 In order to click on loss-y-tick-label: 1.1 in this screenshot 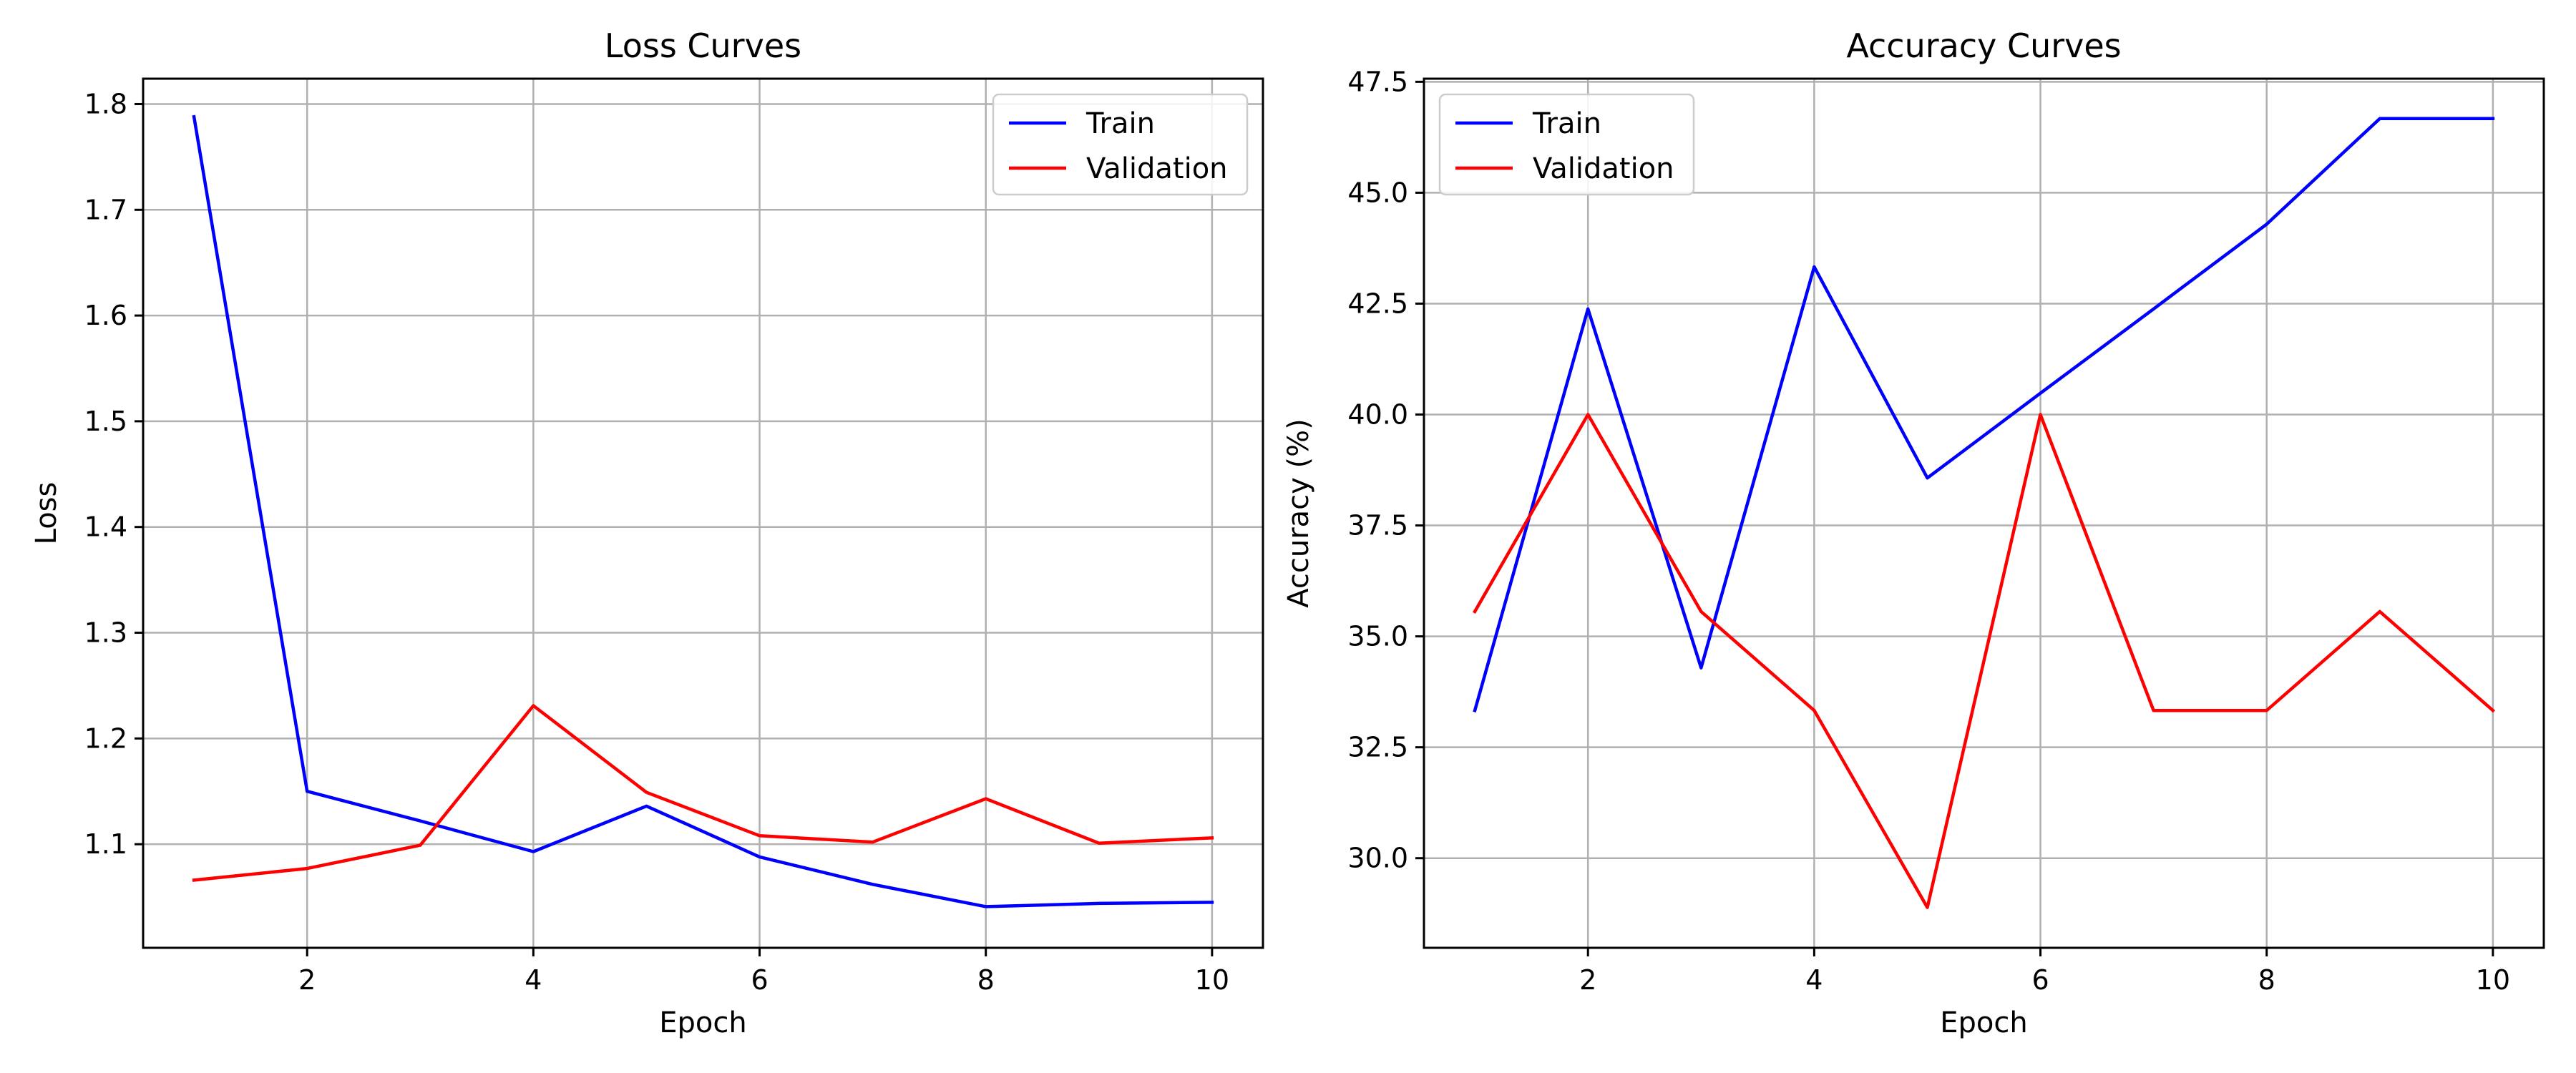, I will do `click(105, 844)`.